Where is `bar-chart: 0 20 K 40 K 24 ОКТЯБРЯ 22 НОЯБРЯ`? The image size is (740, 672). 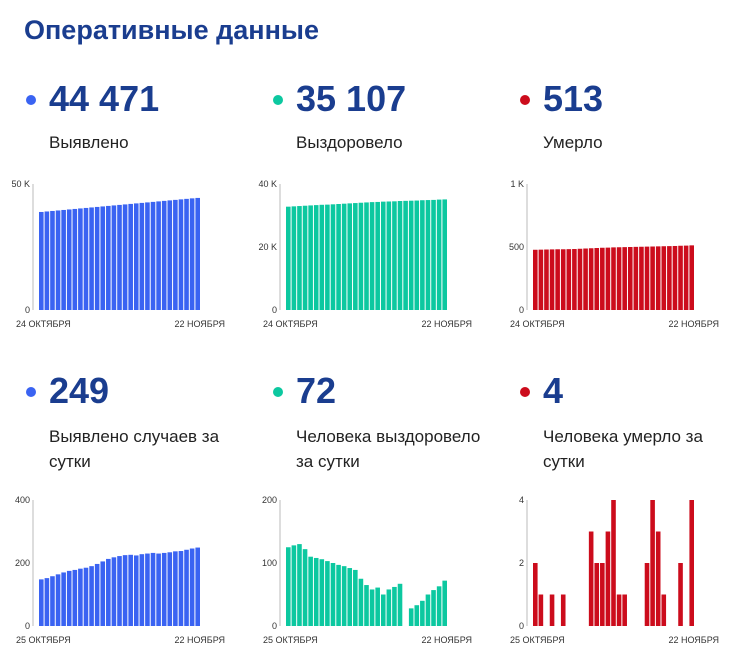 bar-chart: 0 20 K 40 K 24 ОКТЯБРЯ 22 НОЯБРЯ is located at coordinates (365, 254).